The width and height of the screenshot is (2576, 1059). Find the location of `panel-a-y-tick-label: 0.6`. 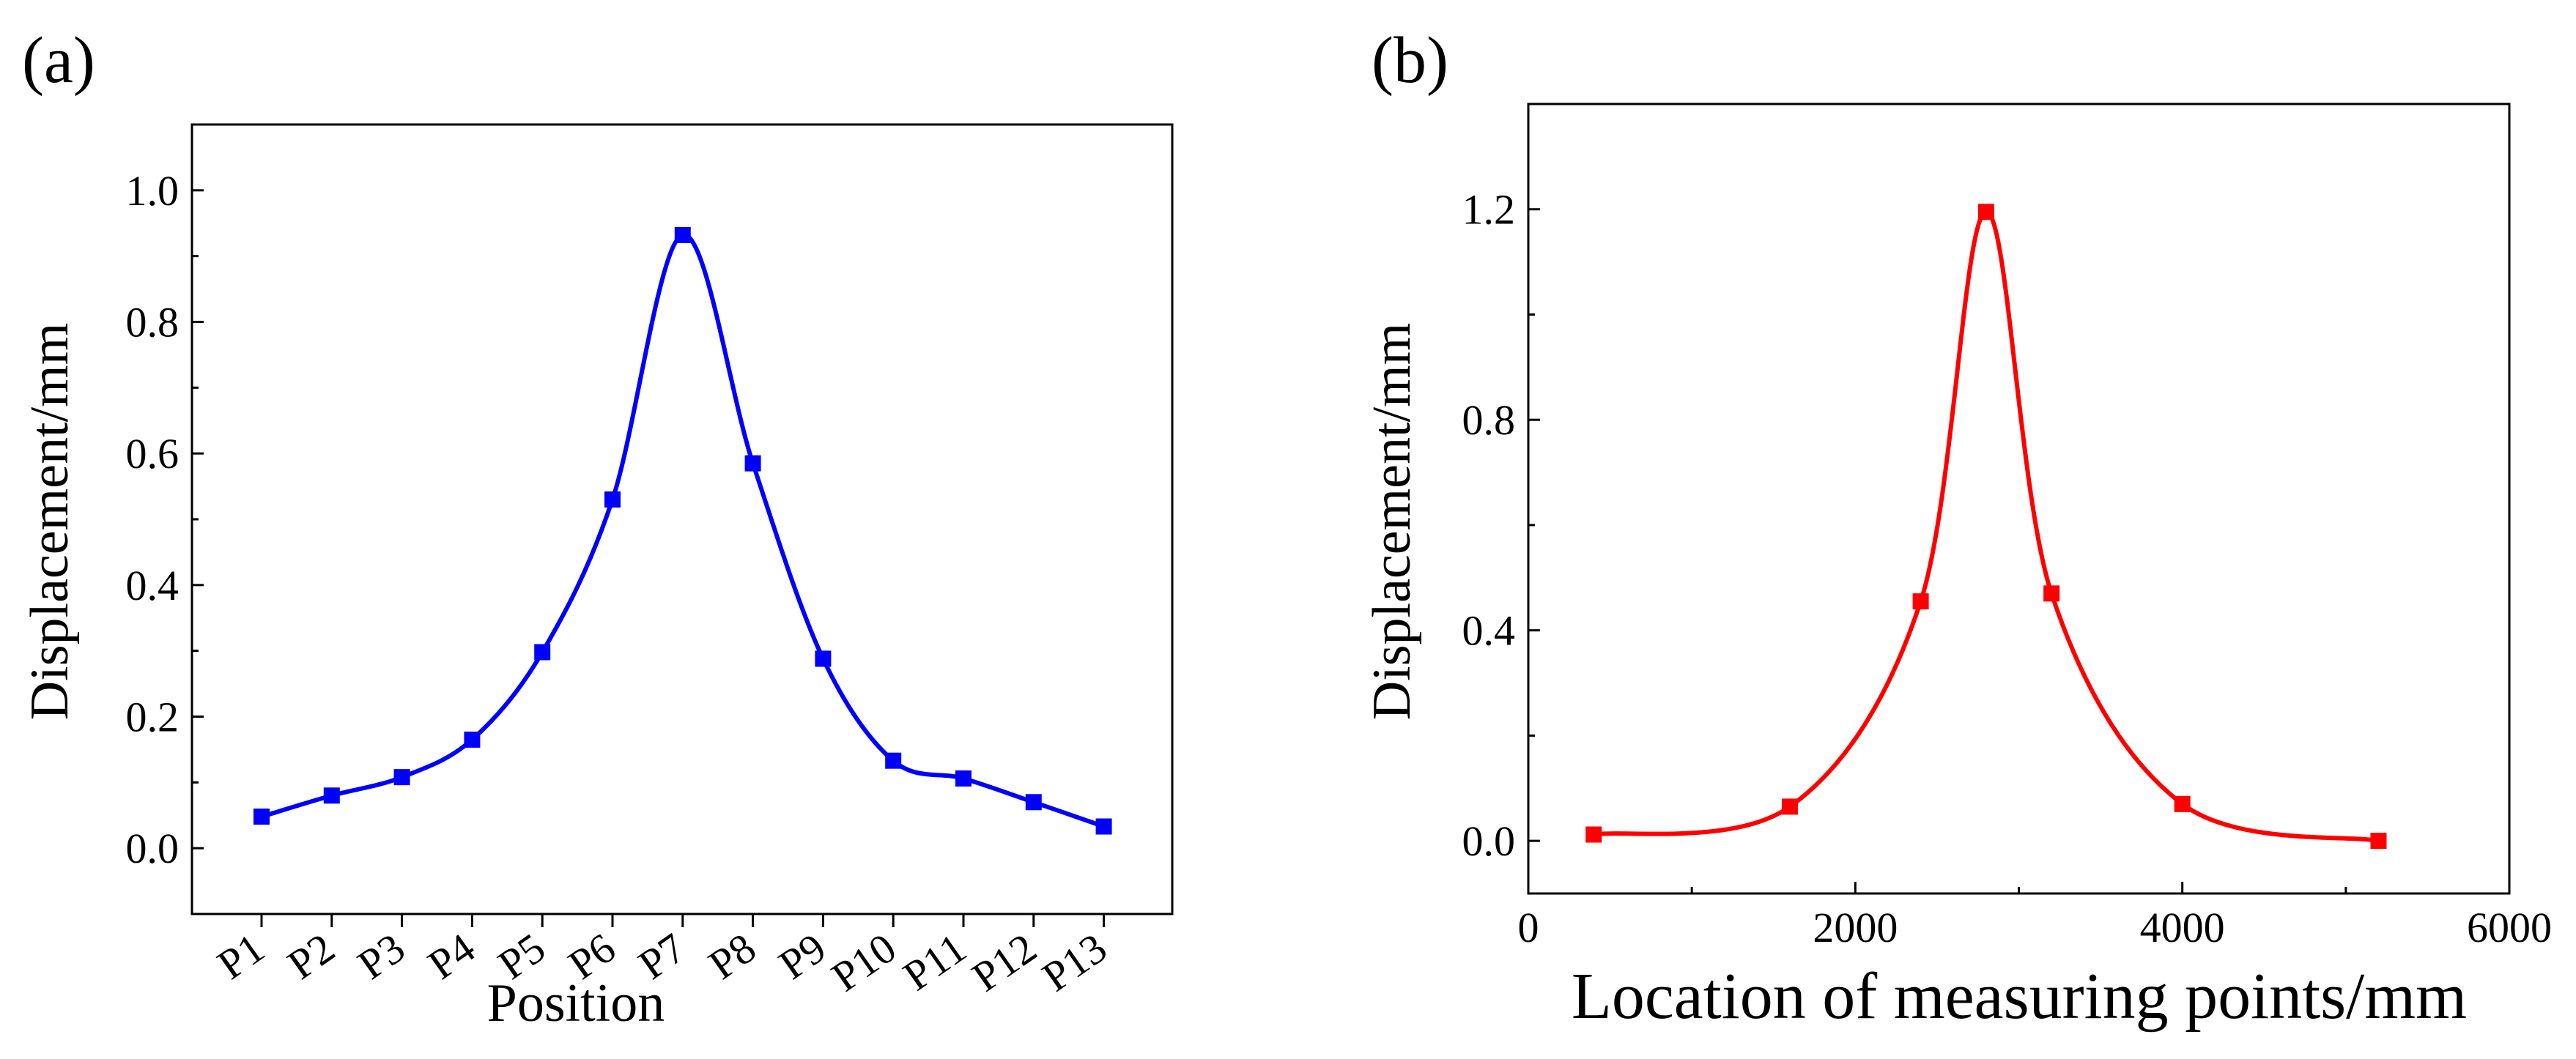

panel-a-y-tick-label: 0.6 is located at coordinates (152, 454).